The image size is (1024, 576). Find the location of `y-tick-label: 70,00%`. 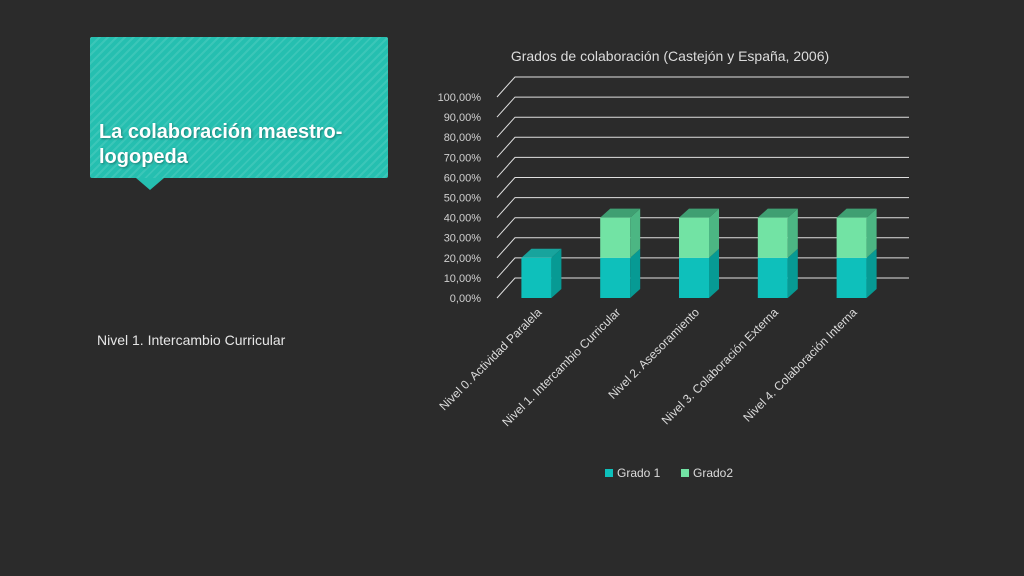

y-tick-label: 70,00% is located at coordinates (463, 158).